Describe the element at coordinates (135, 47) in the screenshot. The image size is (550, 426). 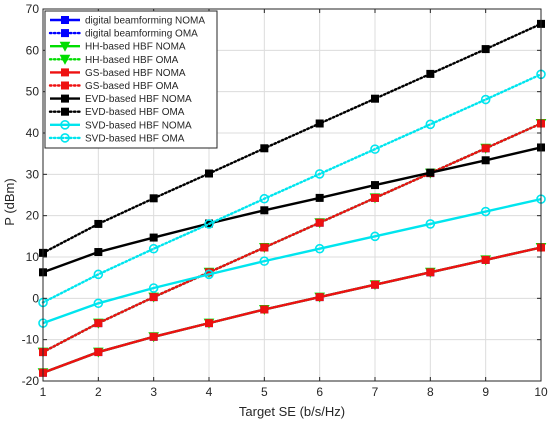
I see `legend-label-2: HH-based HBF NOMA` at that location.